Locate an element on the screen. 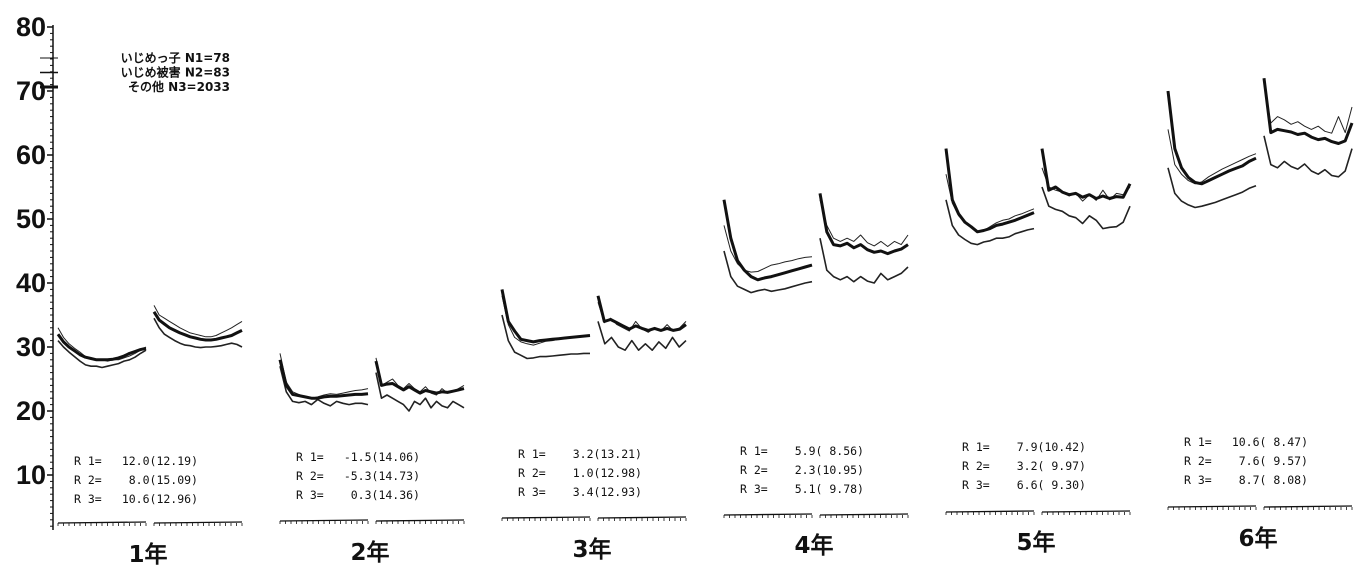  stat-value: 10.6( 8.47) is located at coordinates (1270, 442).